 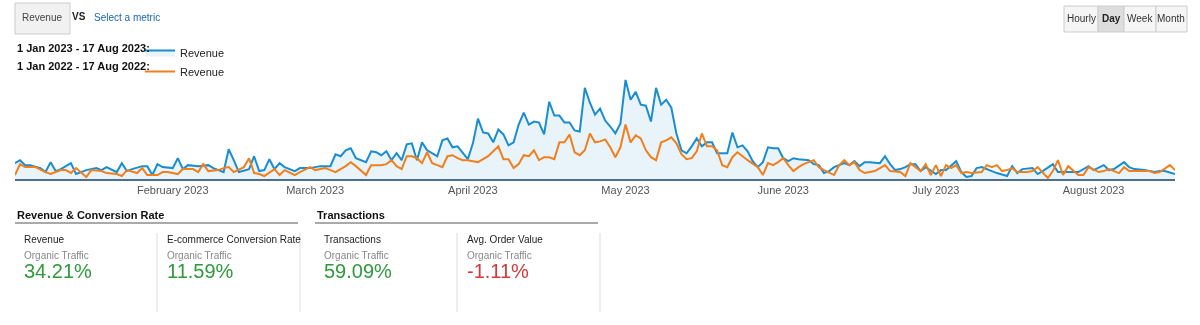 I want to click on text: 11.59%, so click(x=200, y=271).